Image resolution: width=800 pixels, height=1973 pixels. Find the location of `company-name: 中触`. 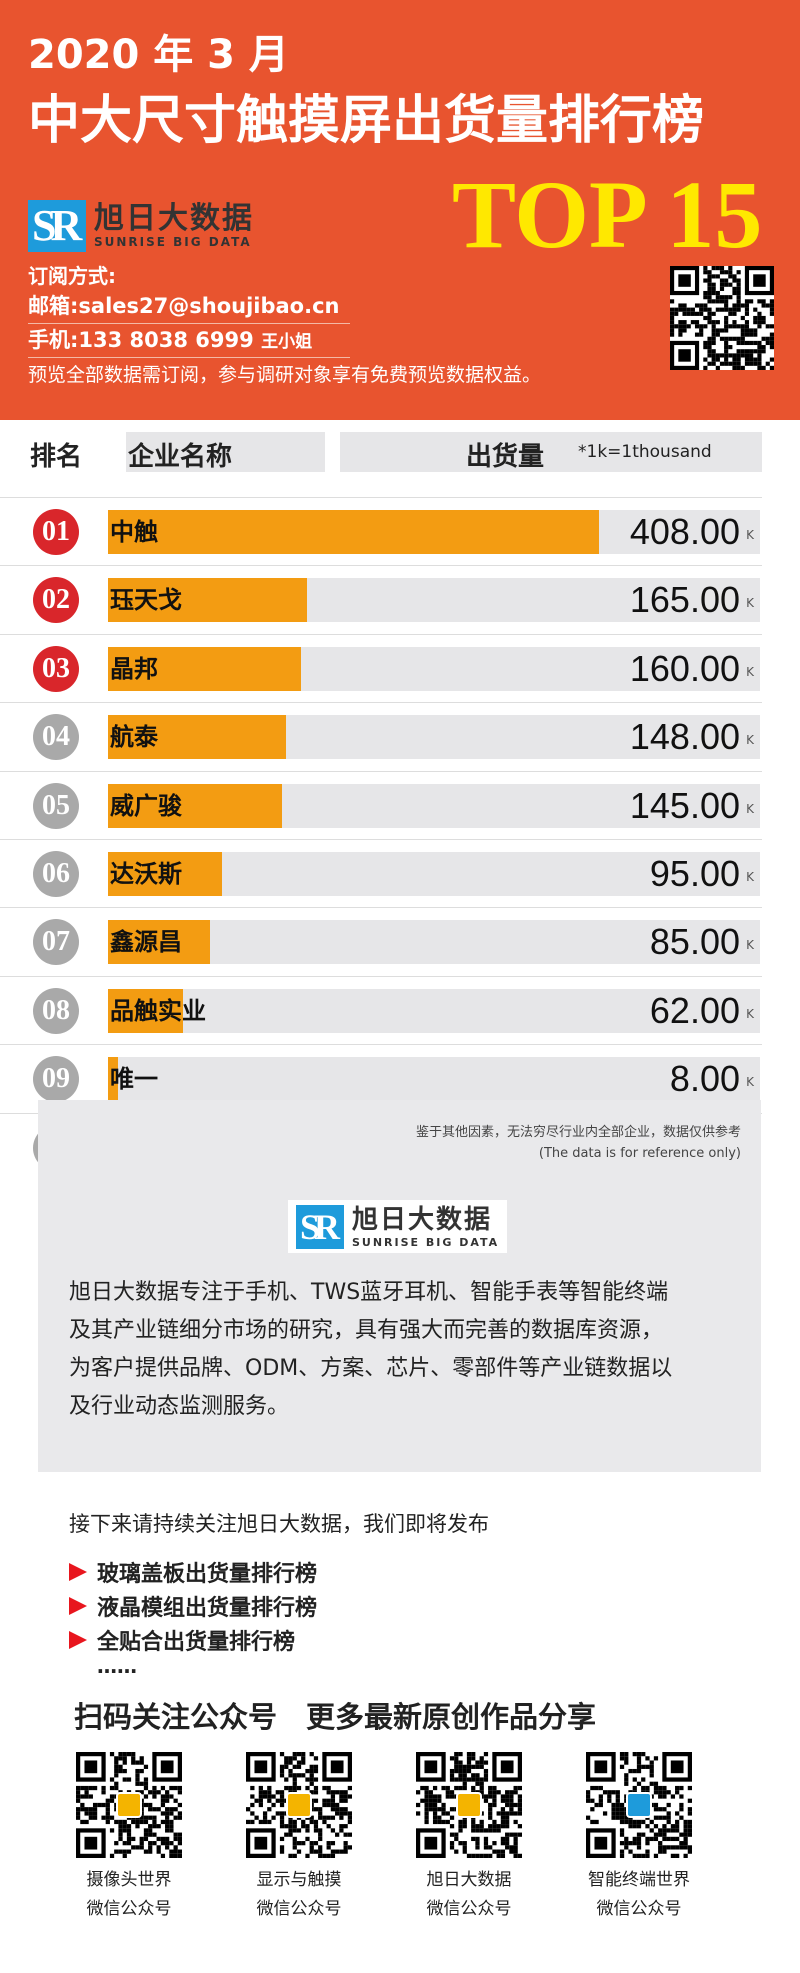

company-name: 中触 is located at coordinates (134, 532).